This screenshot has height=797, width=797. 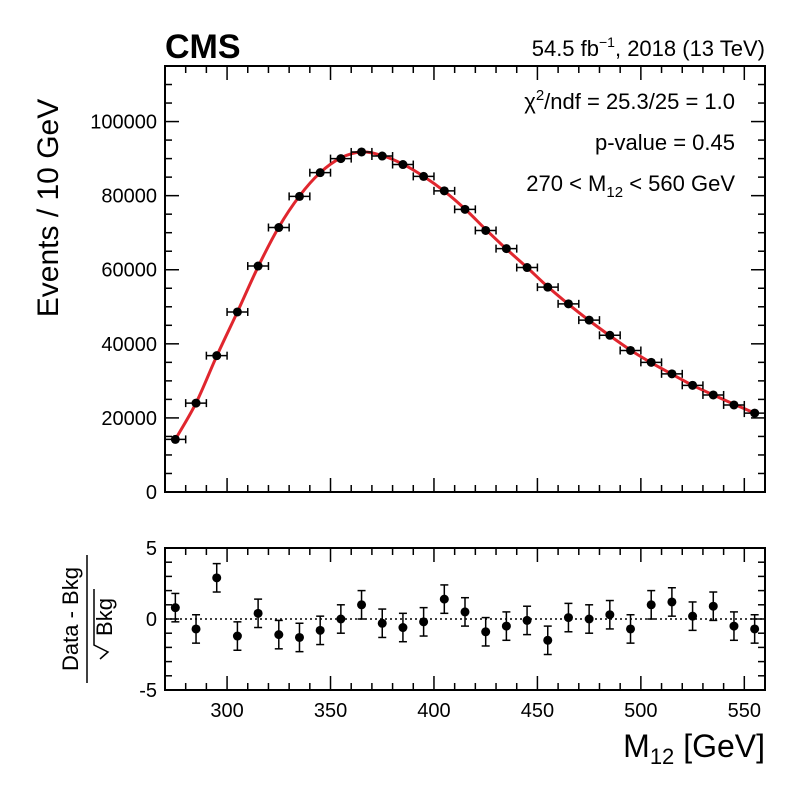 I want to click on ratio-y-tick-label: -5, so click(x=148, y=691).